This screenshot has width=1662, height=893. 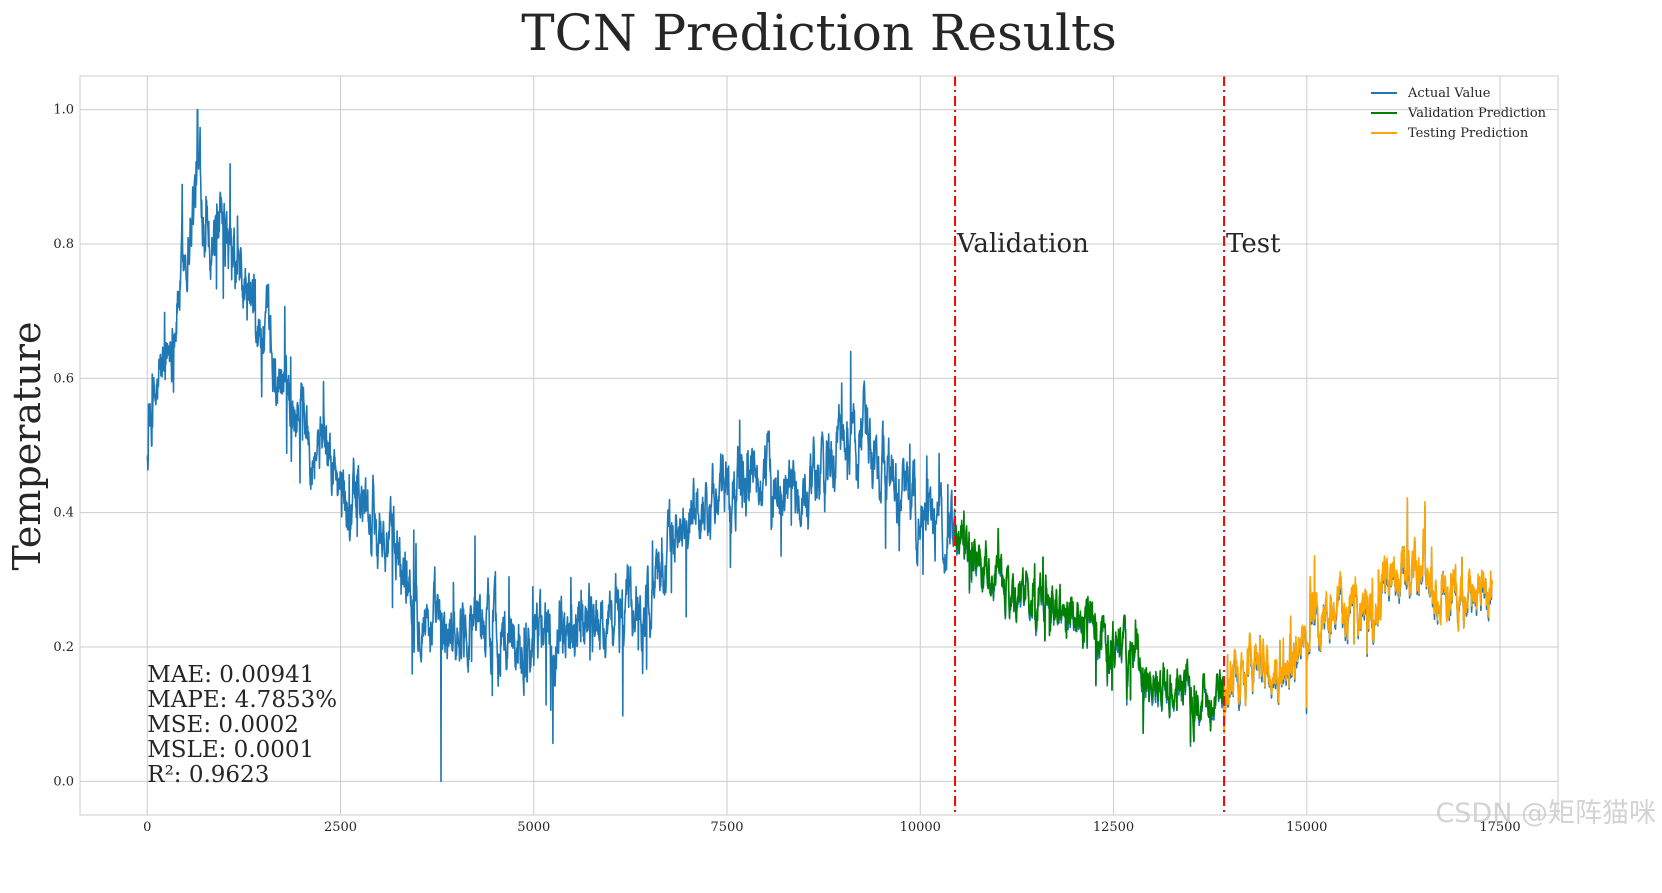 I want to click on y-tick-label: 0.6, so click(x=63, y=378).